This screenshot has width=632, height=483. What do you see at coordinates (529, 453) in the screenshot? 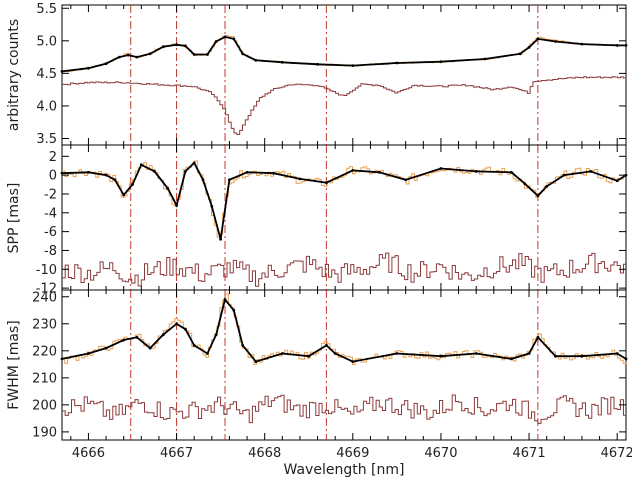
I see `x-tick-label: 4671` at bounding box center [529, 453].